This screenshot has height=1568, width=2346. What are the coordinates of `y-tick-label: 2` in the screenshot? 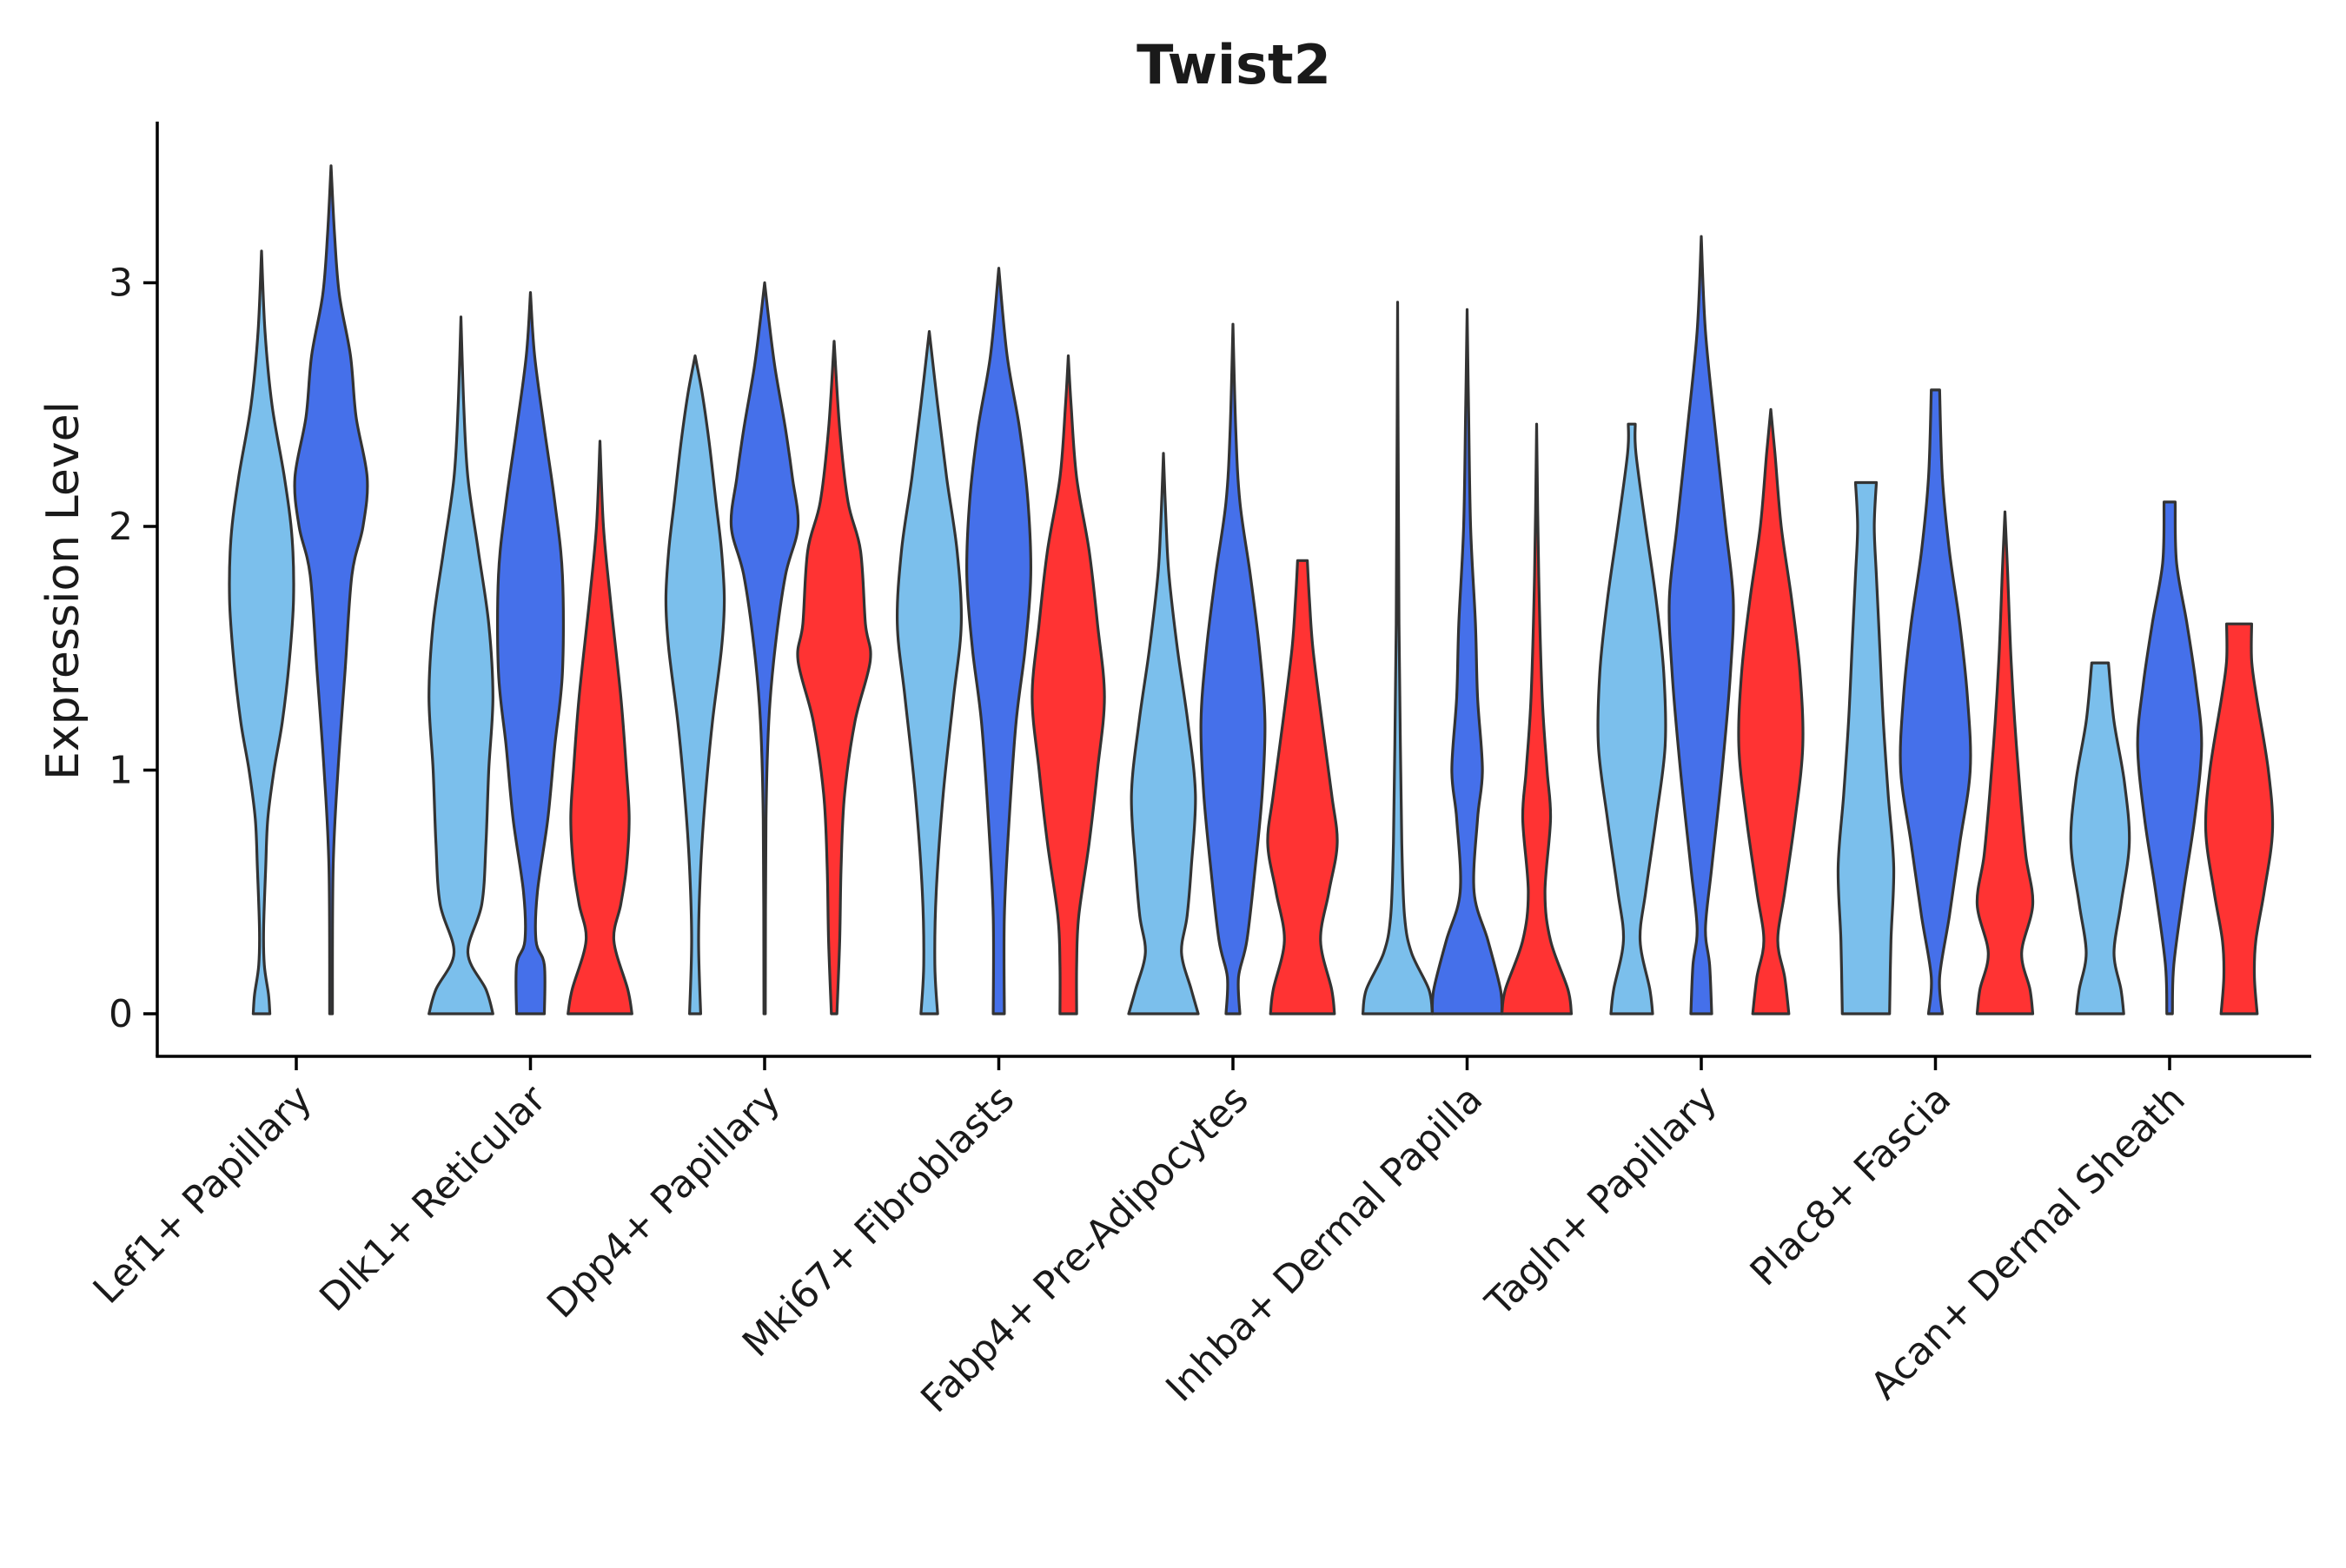 It's located at (121, 527).